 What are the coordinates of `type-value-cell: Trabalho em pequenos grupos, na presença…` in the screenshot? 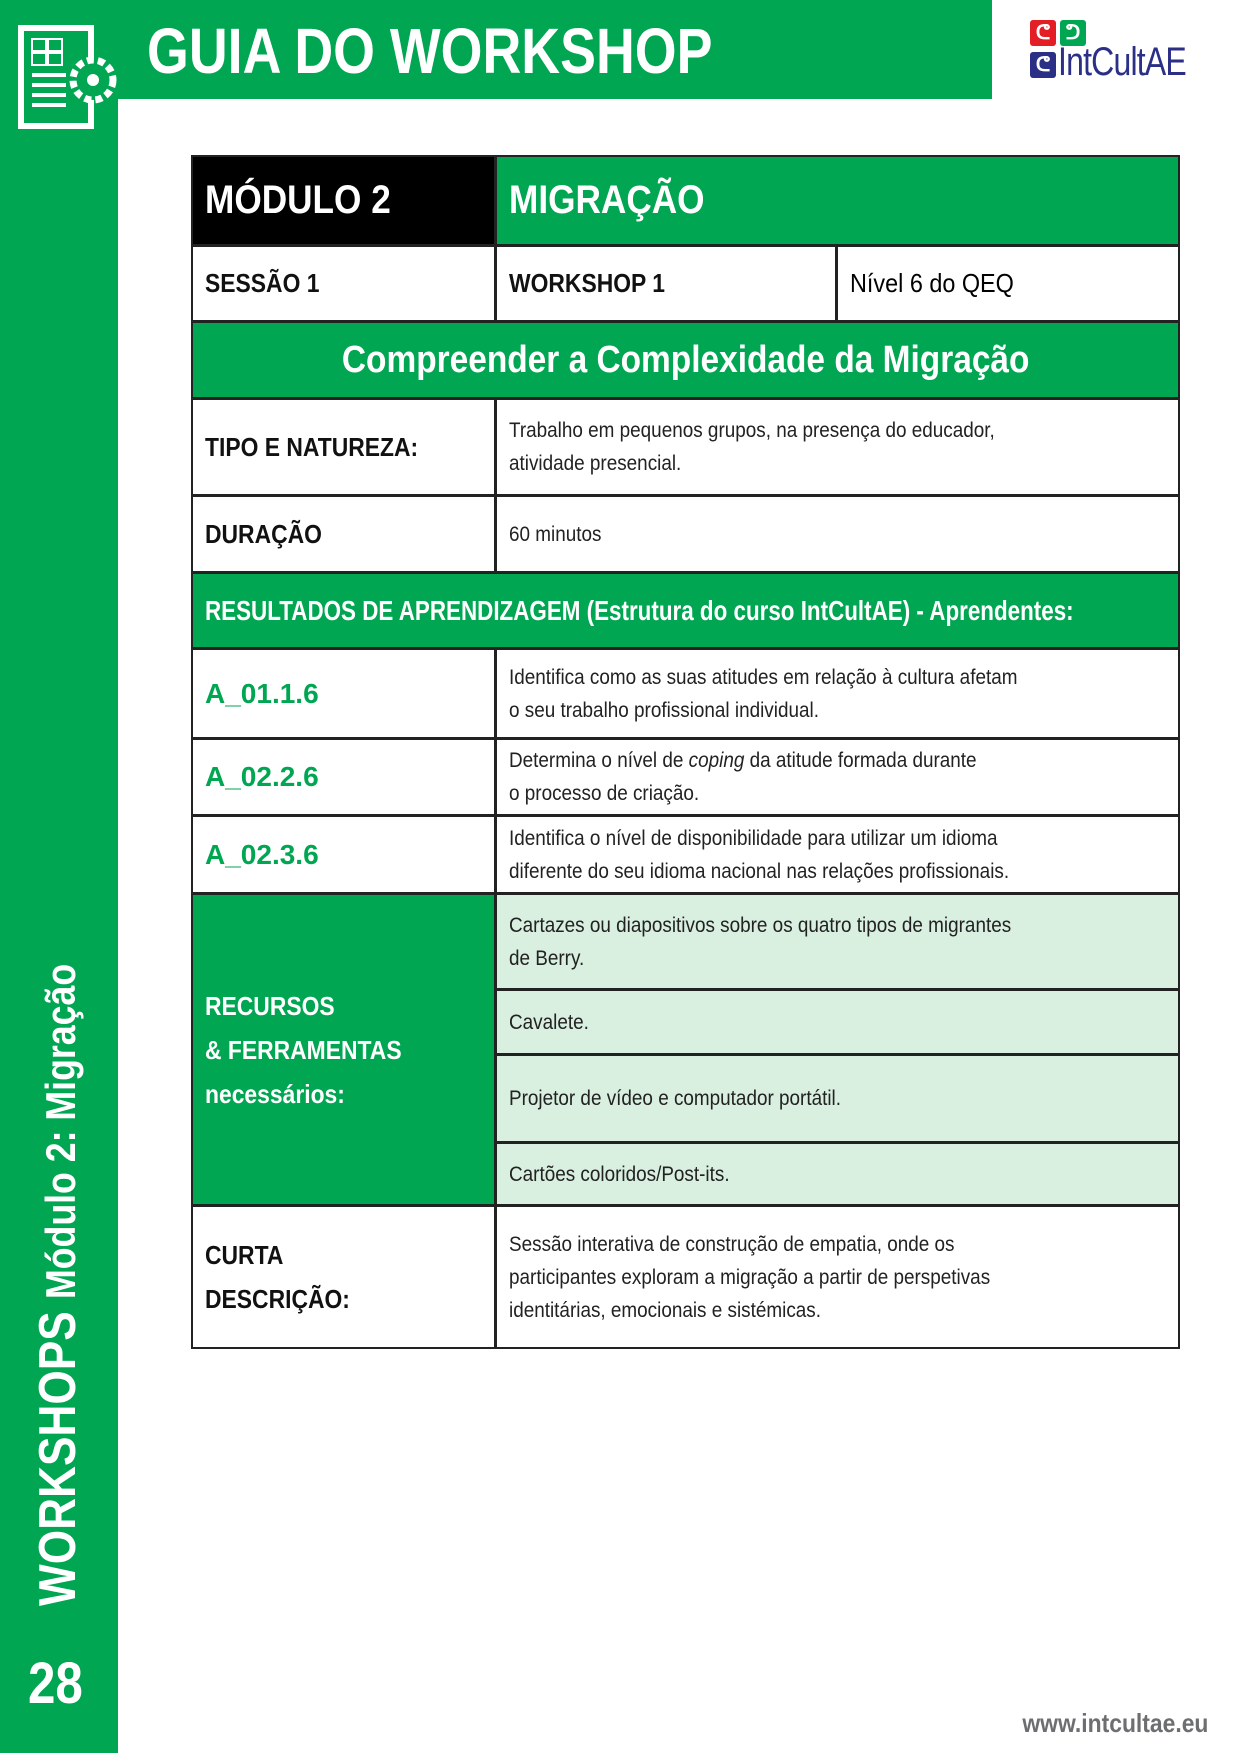 It's located at (837, 447).